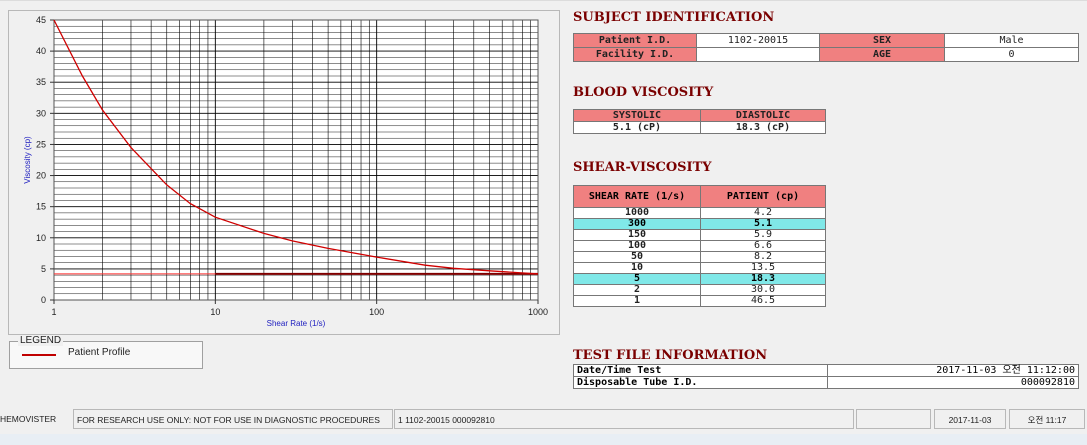 This screenshot has height=445, width=1087. What do you see at coordinates (763, 257) in the screenshot?
I see `patient-cp-cell: 8.2` at bounding box center [763, 257].